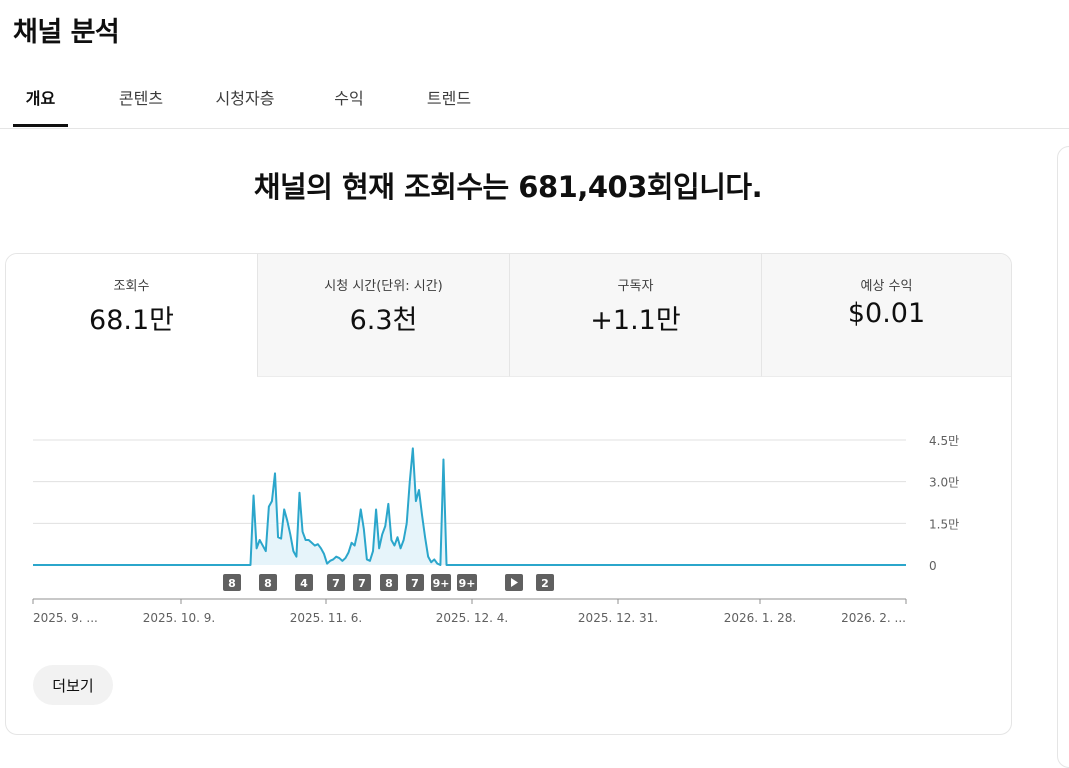 This screenshot has width=1069, height=768. I want to click on y-tick-label: 0, so click(933, 566).